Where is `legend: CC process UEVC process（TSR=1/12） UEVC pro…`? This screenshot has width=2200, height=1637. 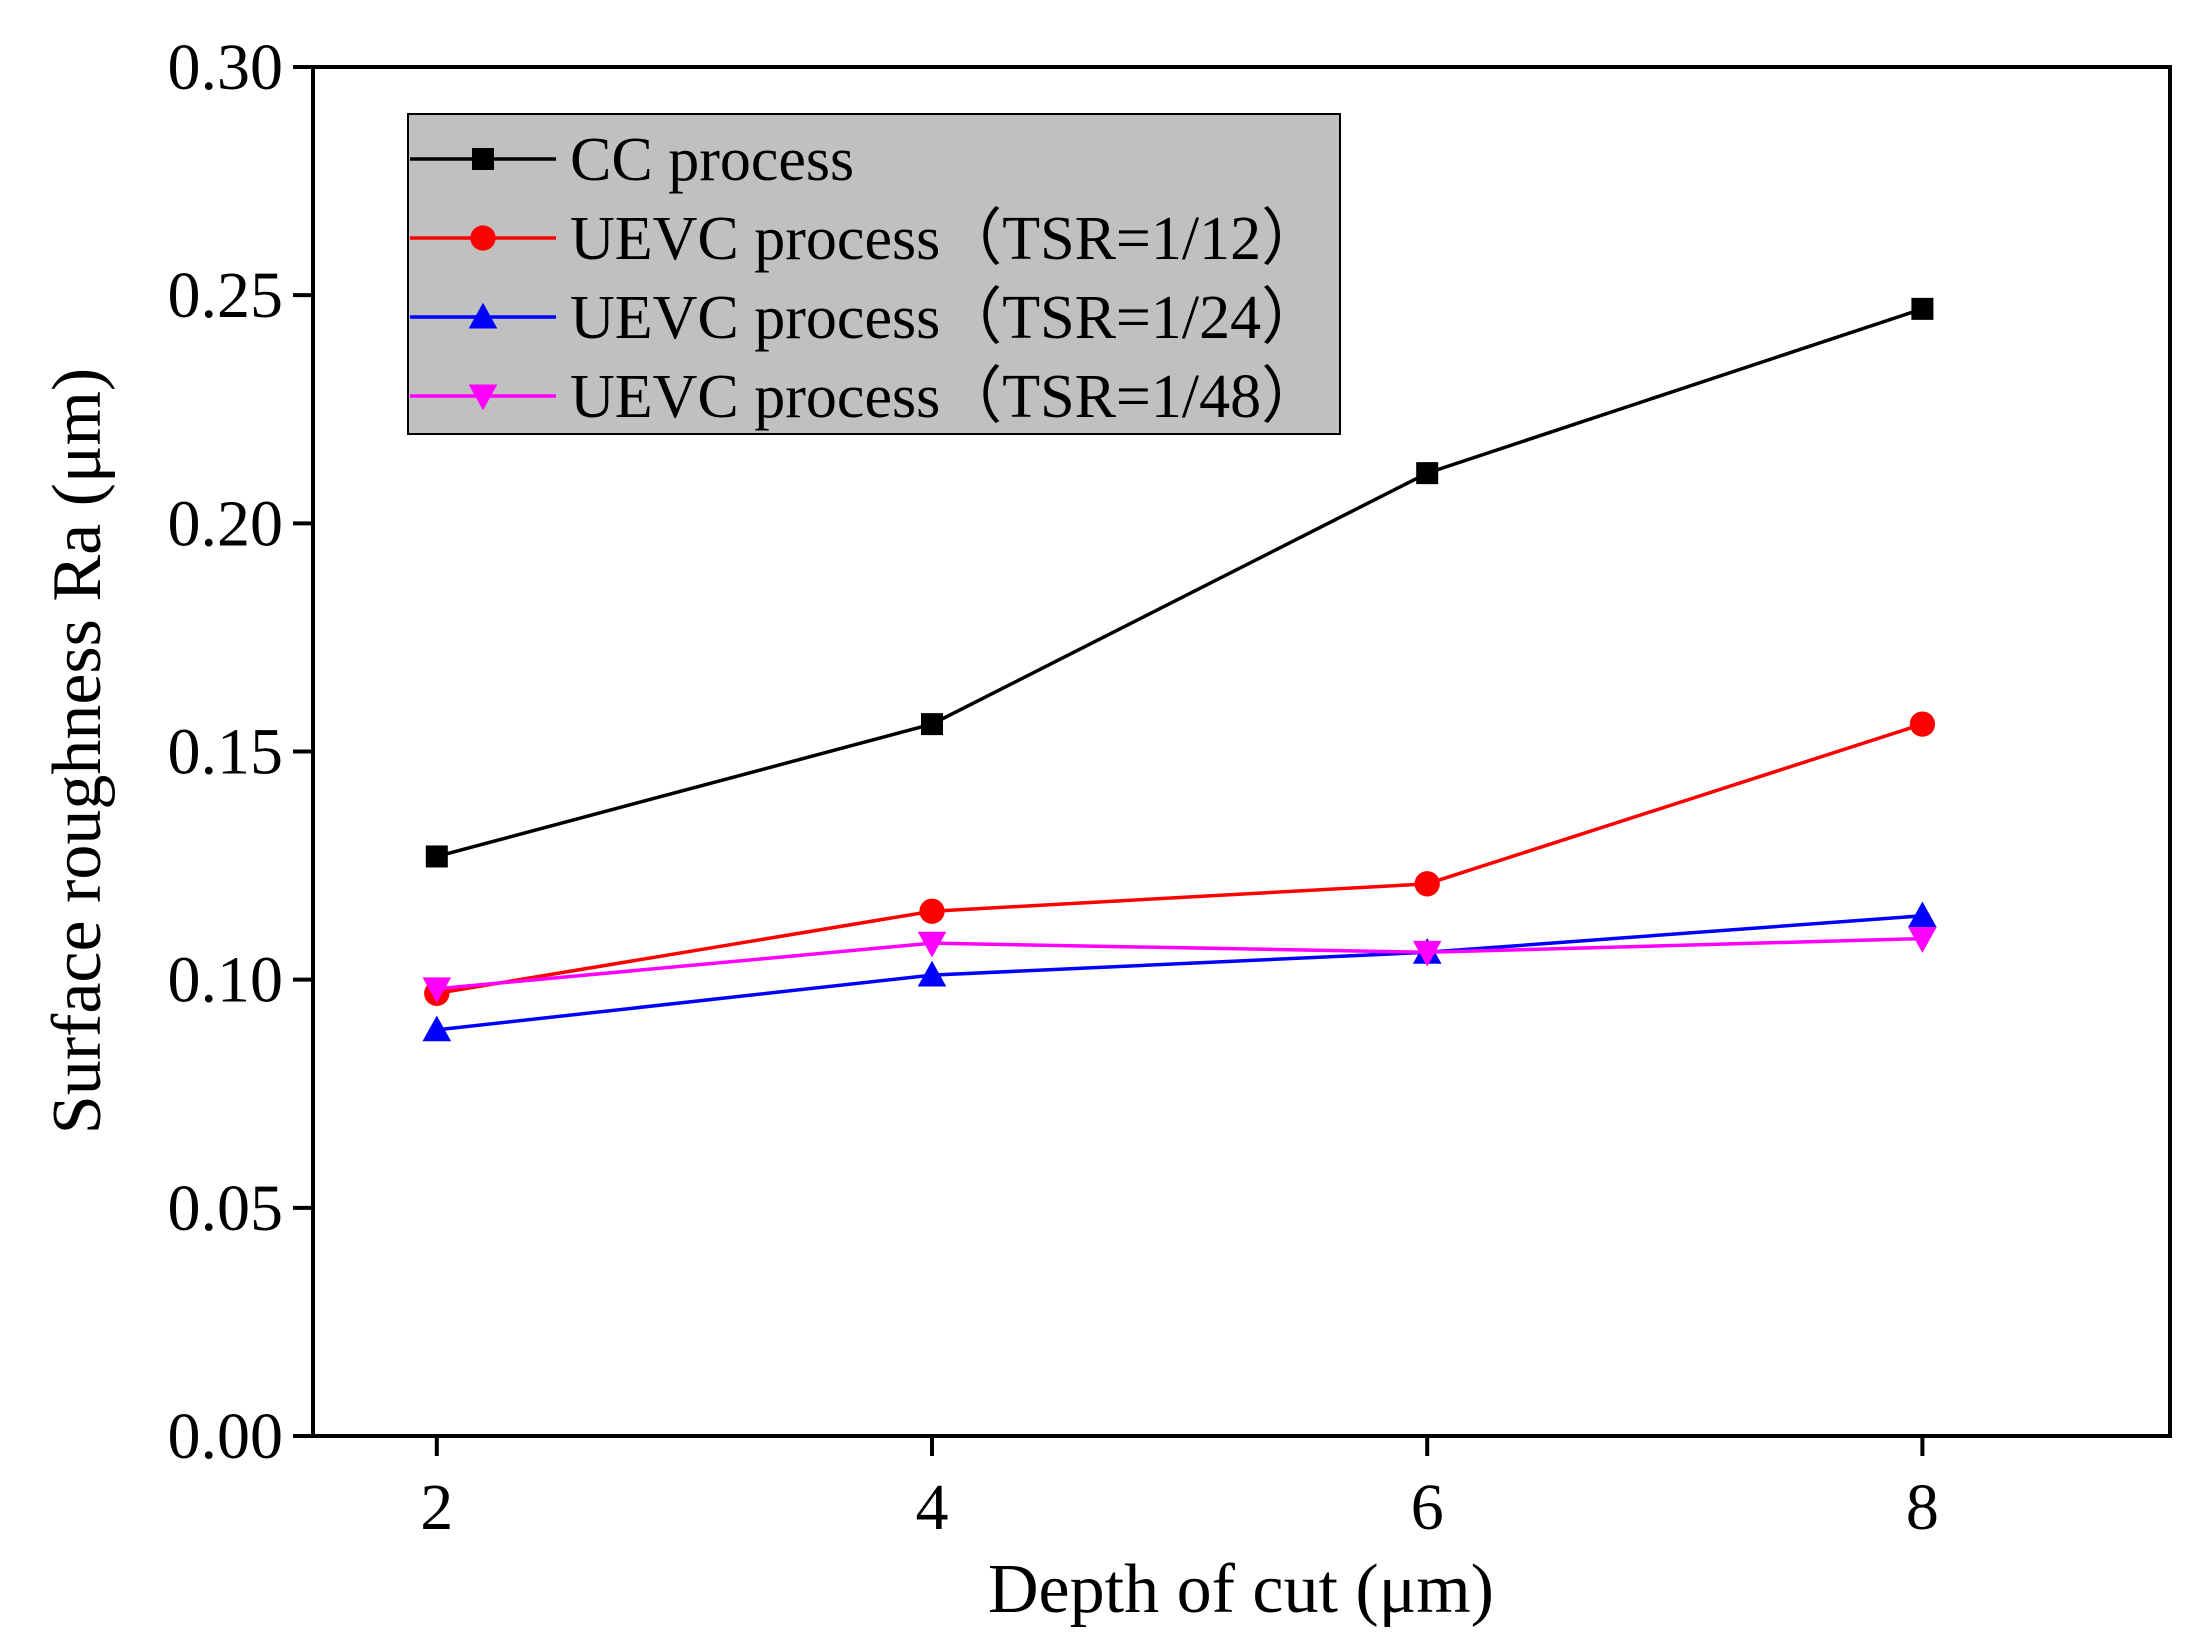
legend: CC process UEVC process（TSR=1/12） UEVC pro… is located at coordinates (874, 274).